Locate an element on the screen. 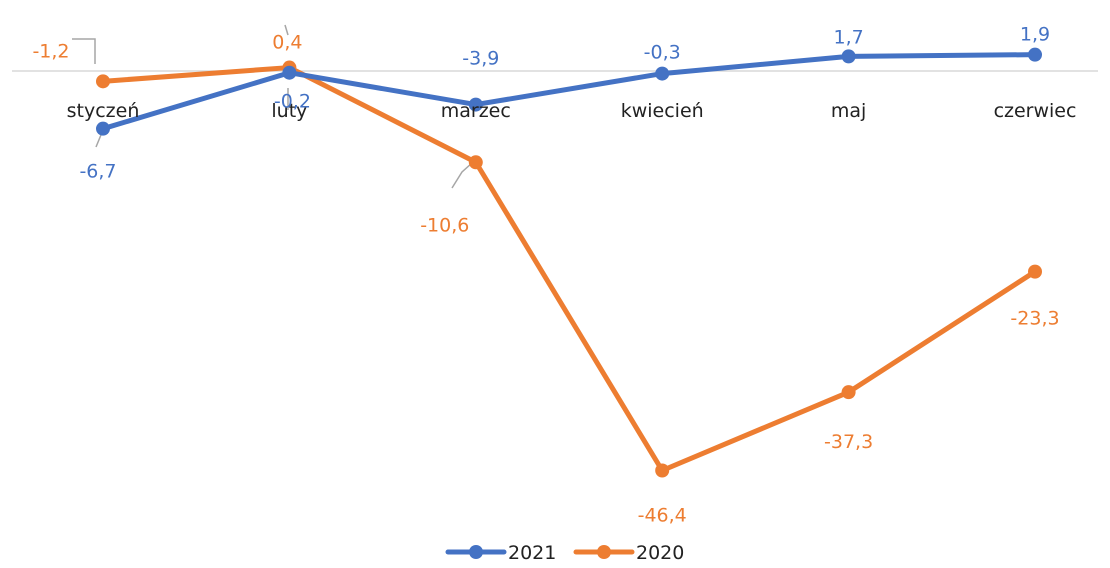 This screenshot has width=1110, height=568. data-label-2020-1: 0,4 is located at coordinates (287, 43).